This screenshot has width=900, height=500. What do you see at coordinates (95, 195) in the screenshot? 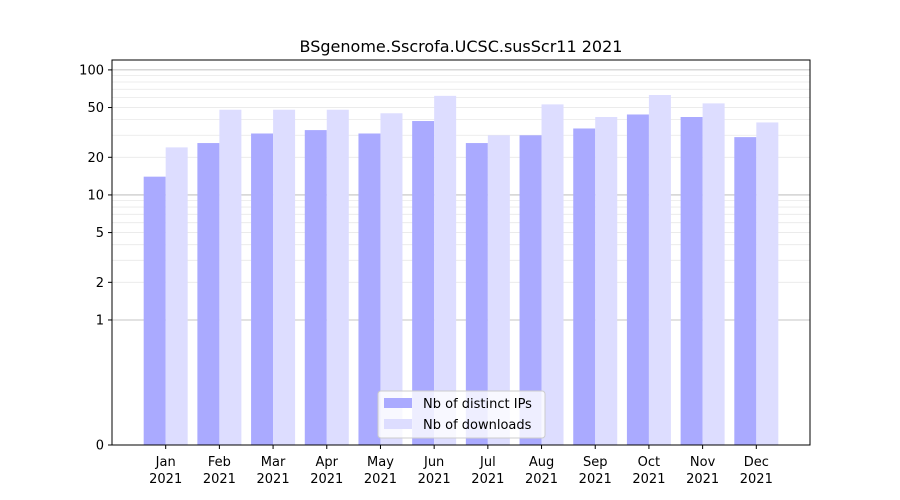
I see `y-tick-label: 10` at bounding box center [95, 195].